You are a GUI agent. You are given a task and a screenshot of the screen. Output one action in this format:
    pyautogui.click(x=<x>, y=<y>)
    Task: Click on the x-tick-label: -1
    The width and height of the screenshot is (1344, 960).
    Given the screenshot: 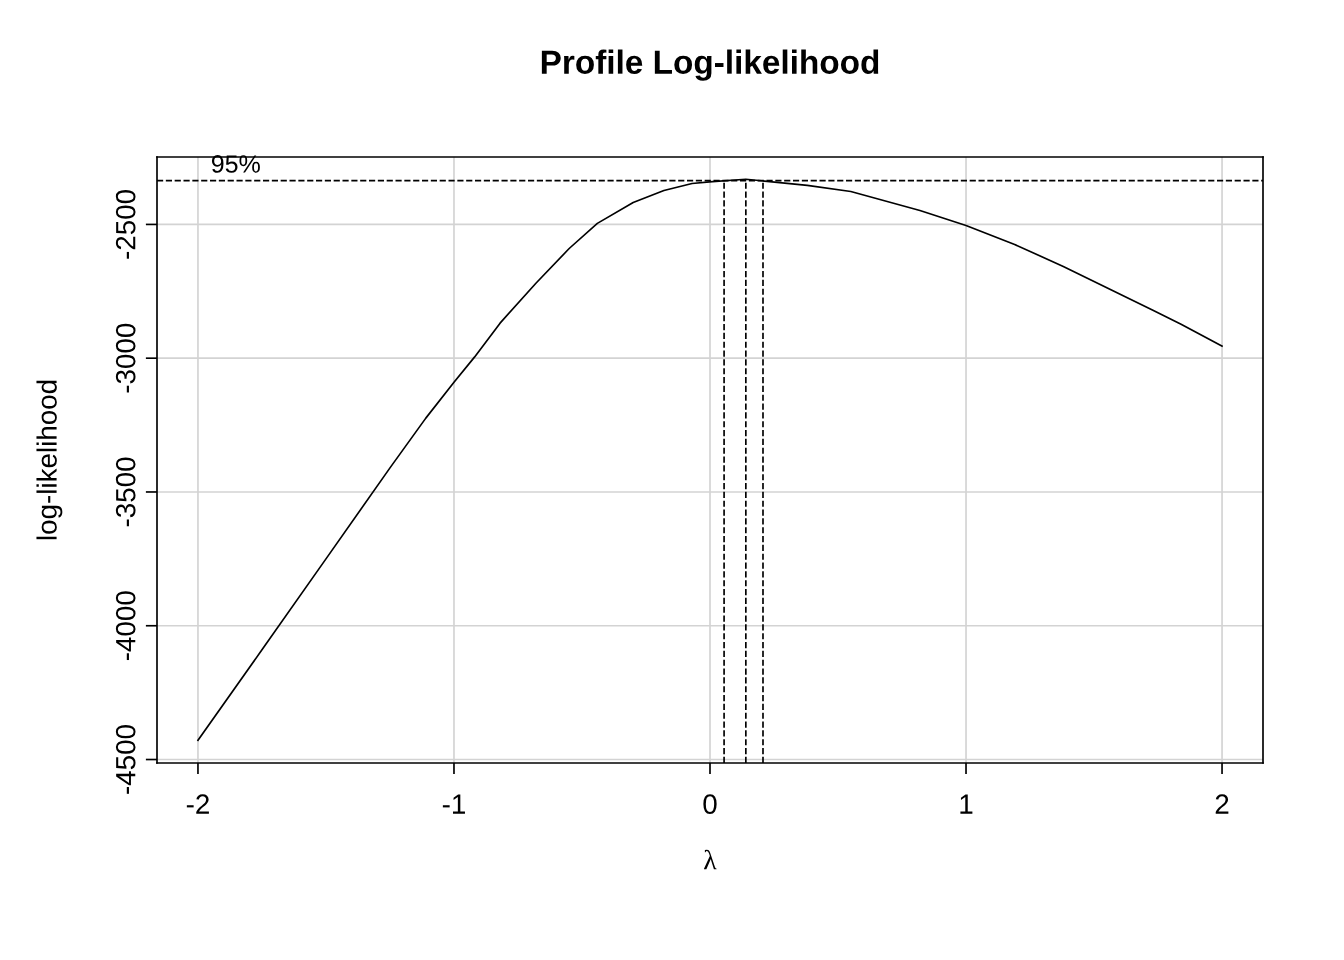 What is the action you would take?
    pyautogui.click(x=453, y=804)
    